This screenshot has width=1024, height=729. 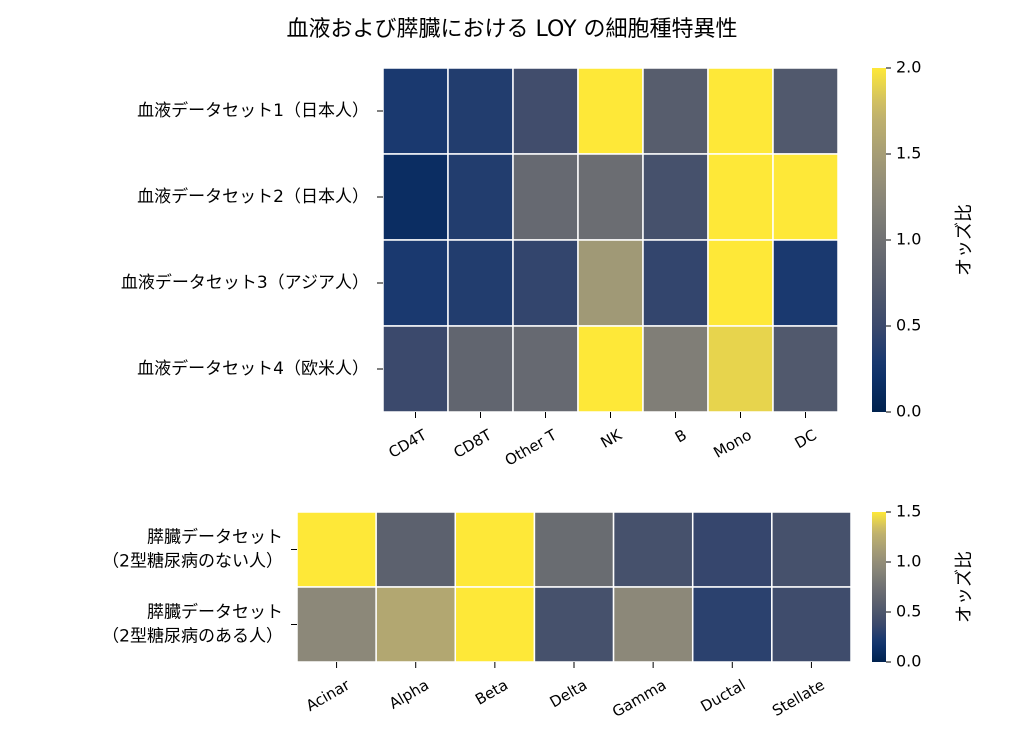 What do you see at coordinates (472, 443) in the screenshot?
I see `x-tick-label: CD8T` at bounding box center [472, 443].